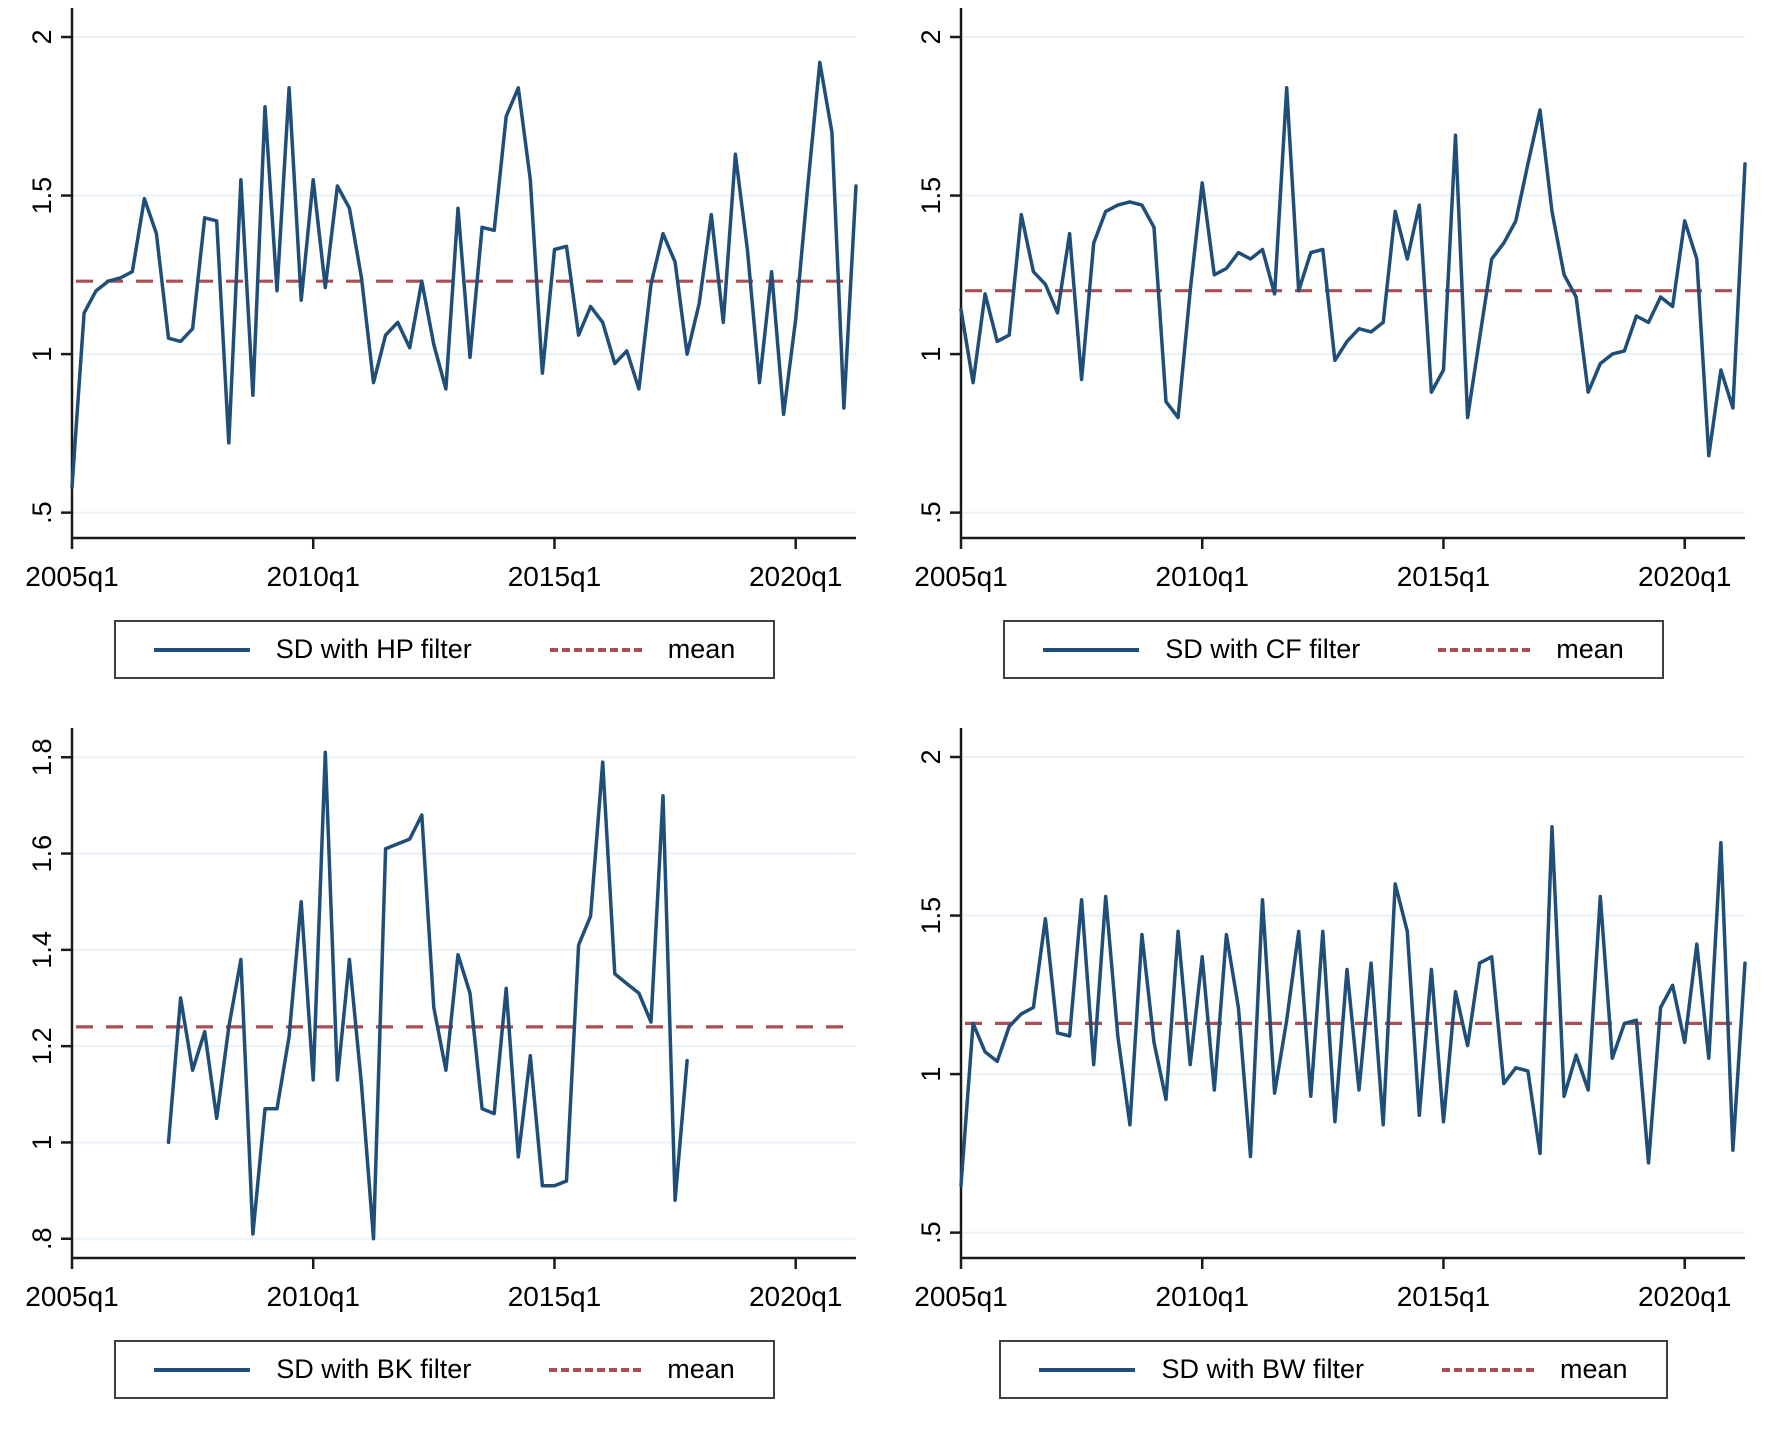 This screenshot has width=1778, height=1440. I want to click on sd-cf-filter-legend: SD with CF filter mean, so click(1333, 649).